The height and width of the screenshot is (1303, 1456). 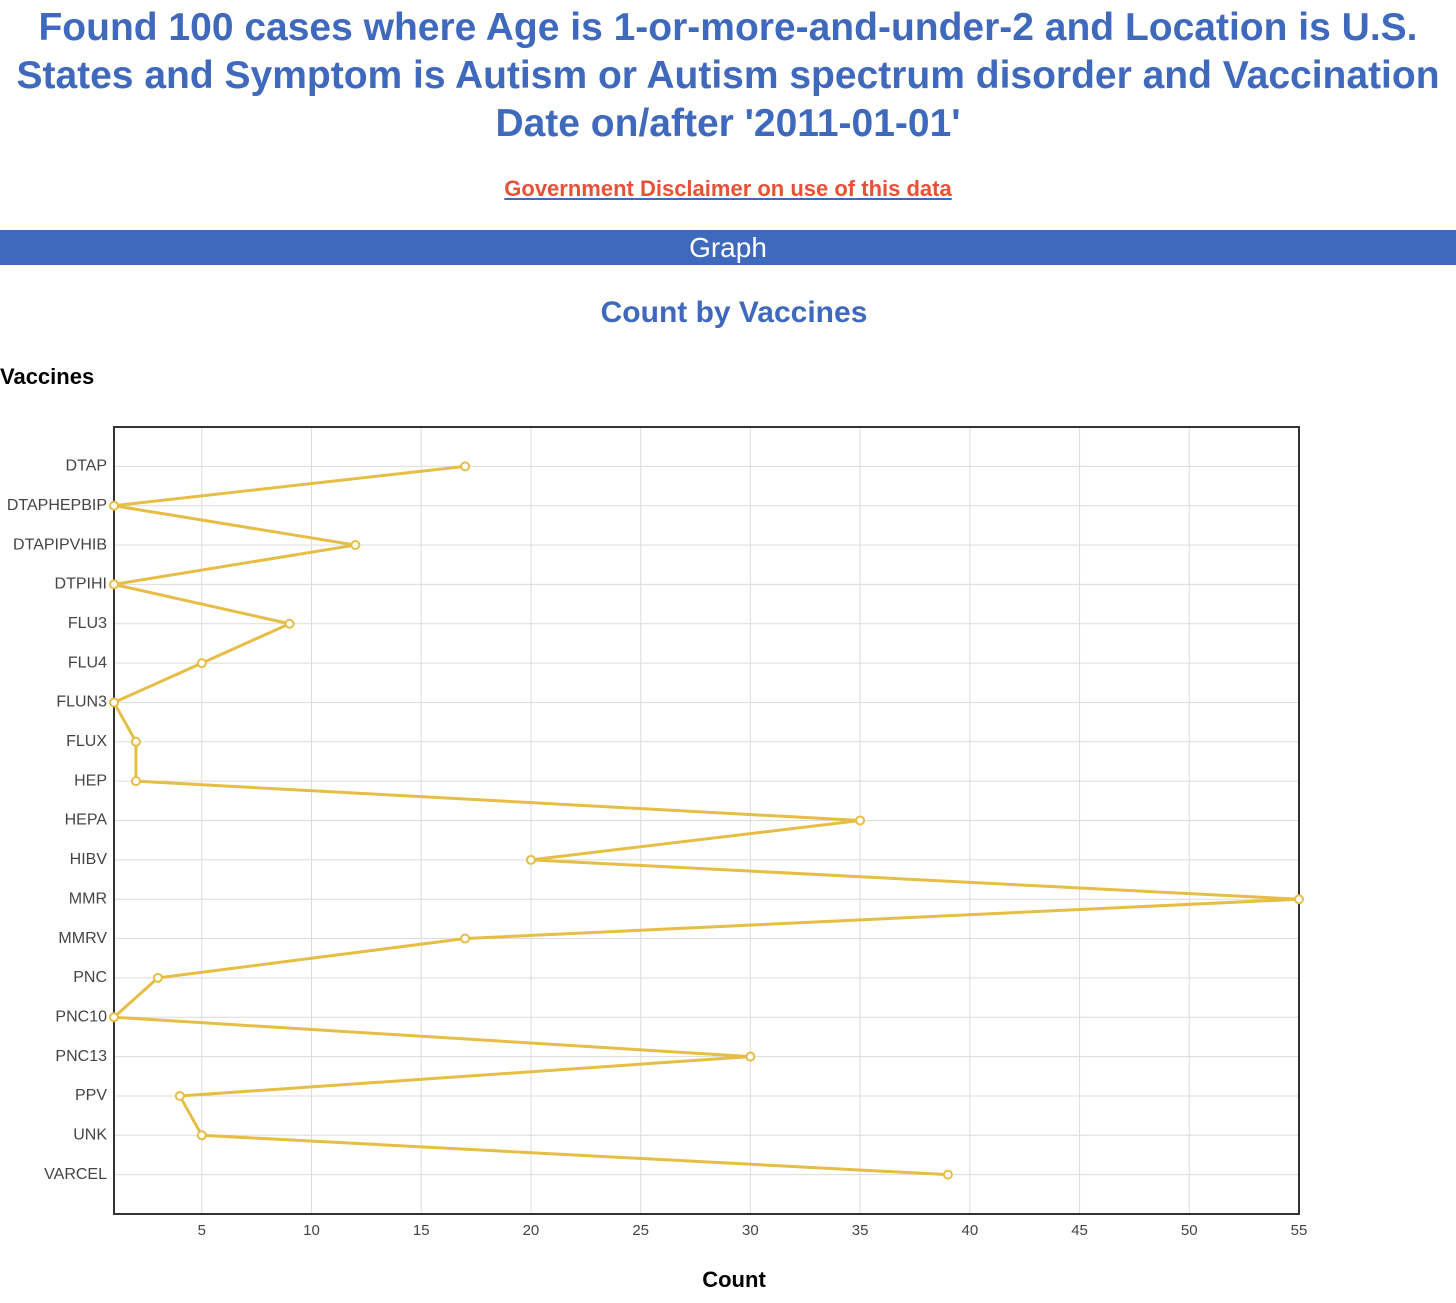 I want to click on y-tick-label: FLU3, so click(x=87, y=623).